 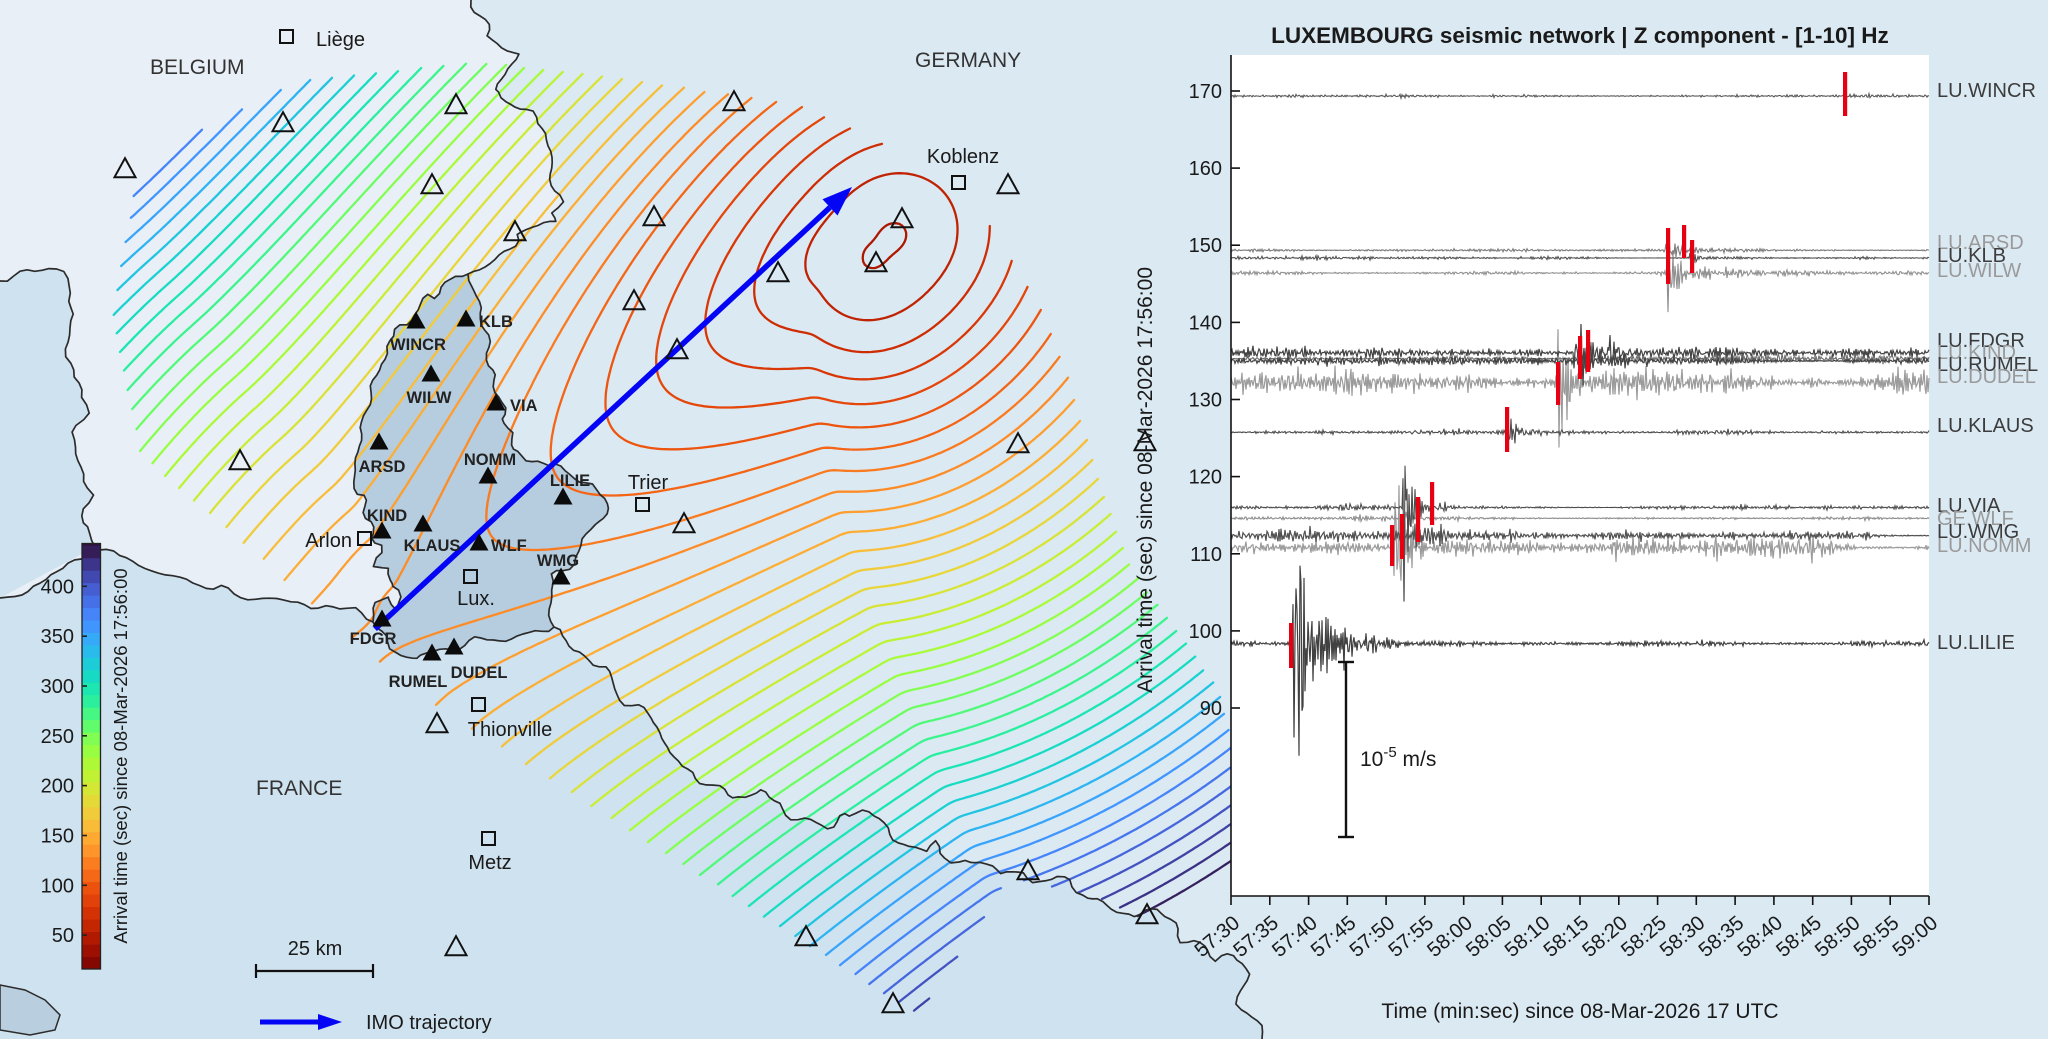 I want to click on svg-text: 400, so click(x=57, y=587).